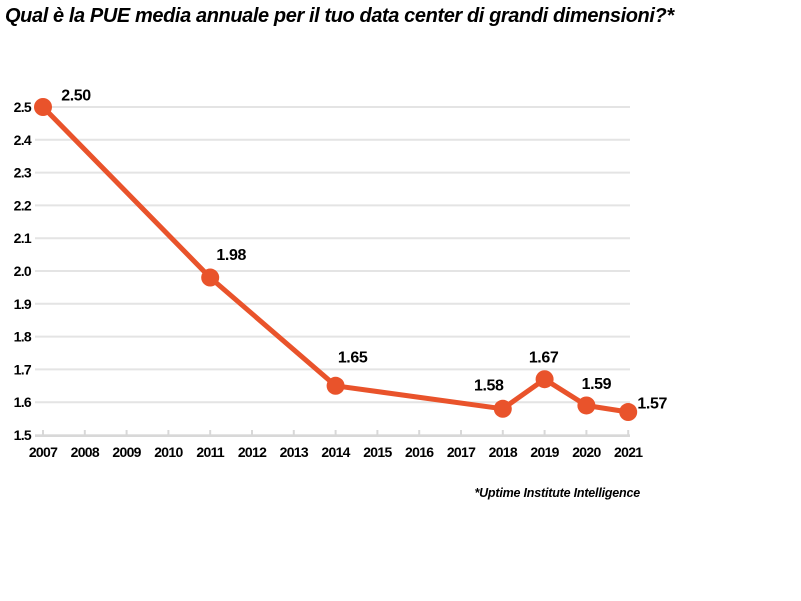 The image size is (801, 601). I want to click on x-axis-tick-label: 2021, so click(628, 452).